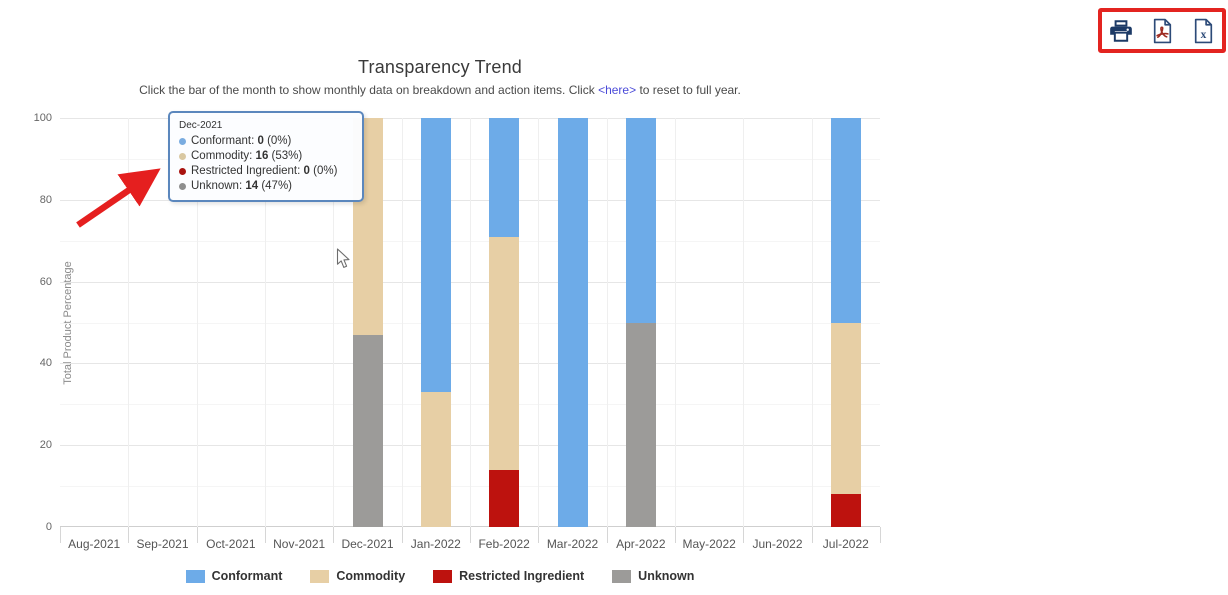 The width and height of the screenshot is (1228, 595). I want to click on legend-item-label: Conformant, so click(247, 576).